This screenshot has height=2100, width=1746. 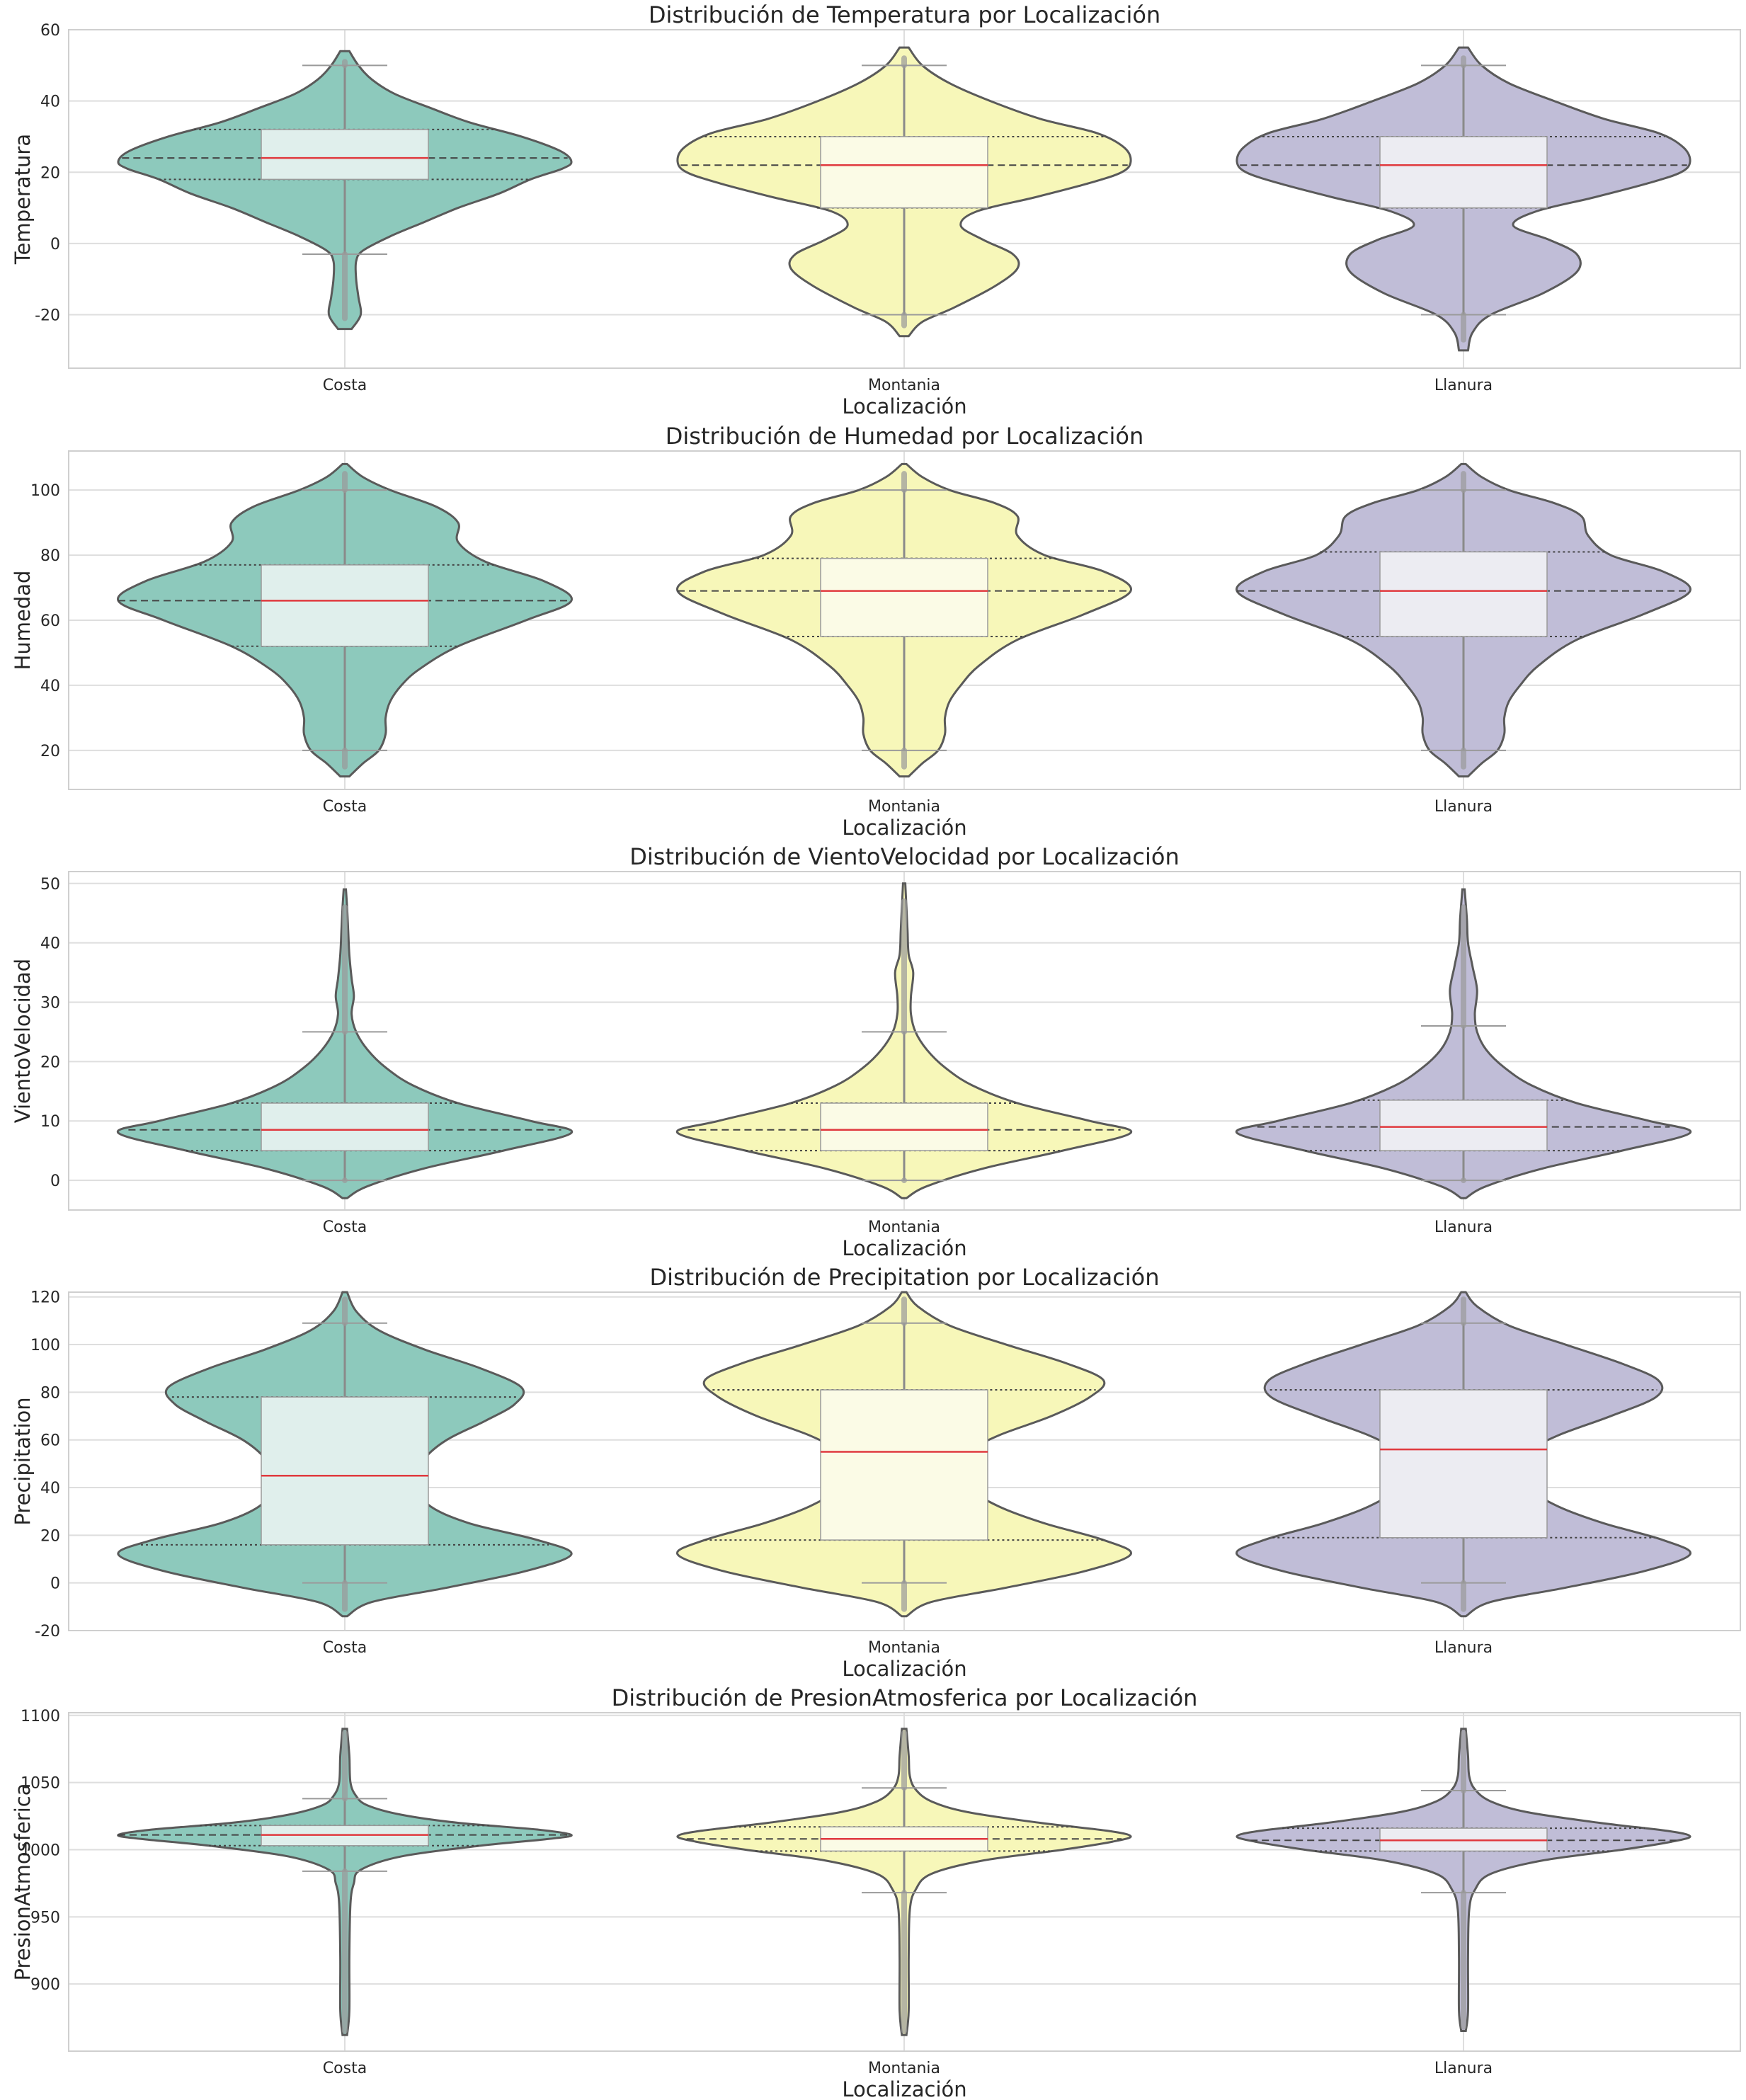 I want to click on y-axis-label: Precipitation, so click(x=23, y=1461).